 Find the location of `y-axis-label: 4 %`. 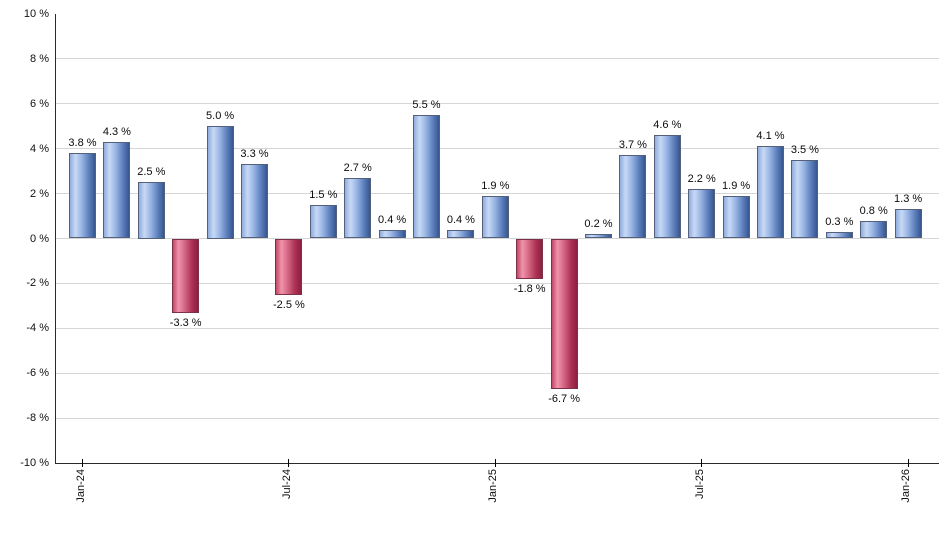

y-axis-label: 4 % is located at coordinates (39, 148).